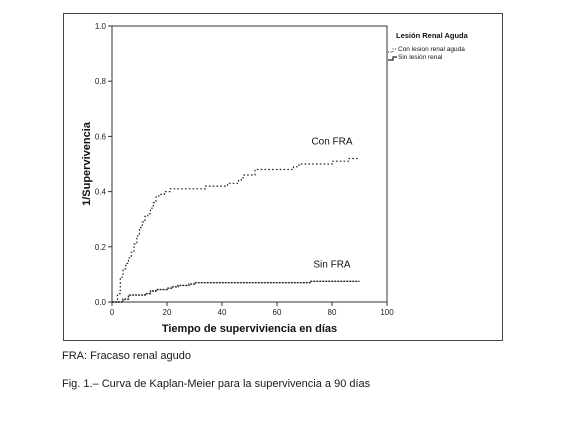 The width and height of the screenshot is (569, 439). What do you see at coordinates (236, 230) in the screenshot?
I see `series-line-con-fra` at bounding box center [236, 230].